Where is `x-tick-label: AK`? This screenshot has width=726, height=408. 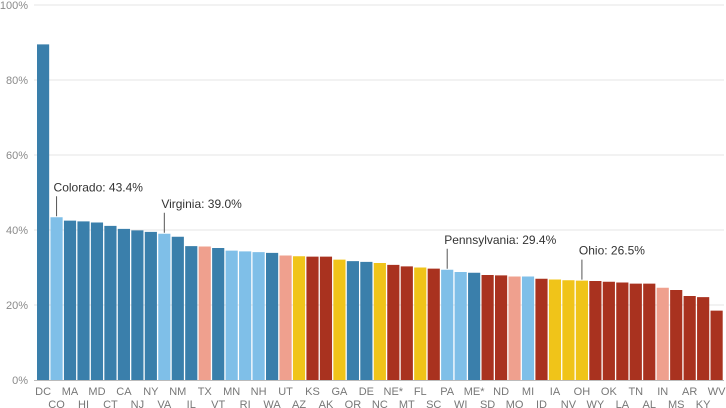
x-tick-label: AK is located at coordinates (326, 403).